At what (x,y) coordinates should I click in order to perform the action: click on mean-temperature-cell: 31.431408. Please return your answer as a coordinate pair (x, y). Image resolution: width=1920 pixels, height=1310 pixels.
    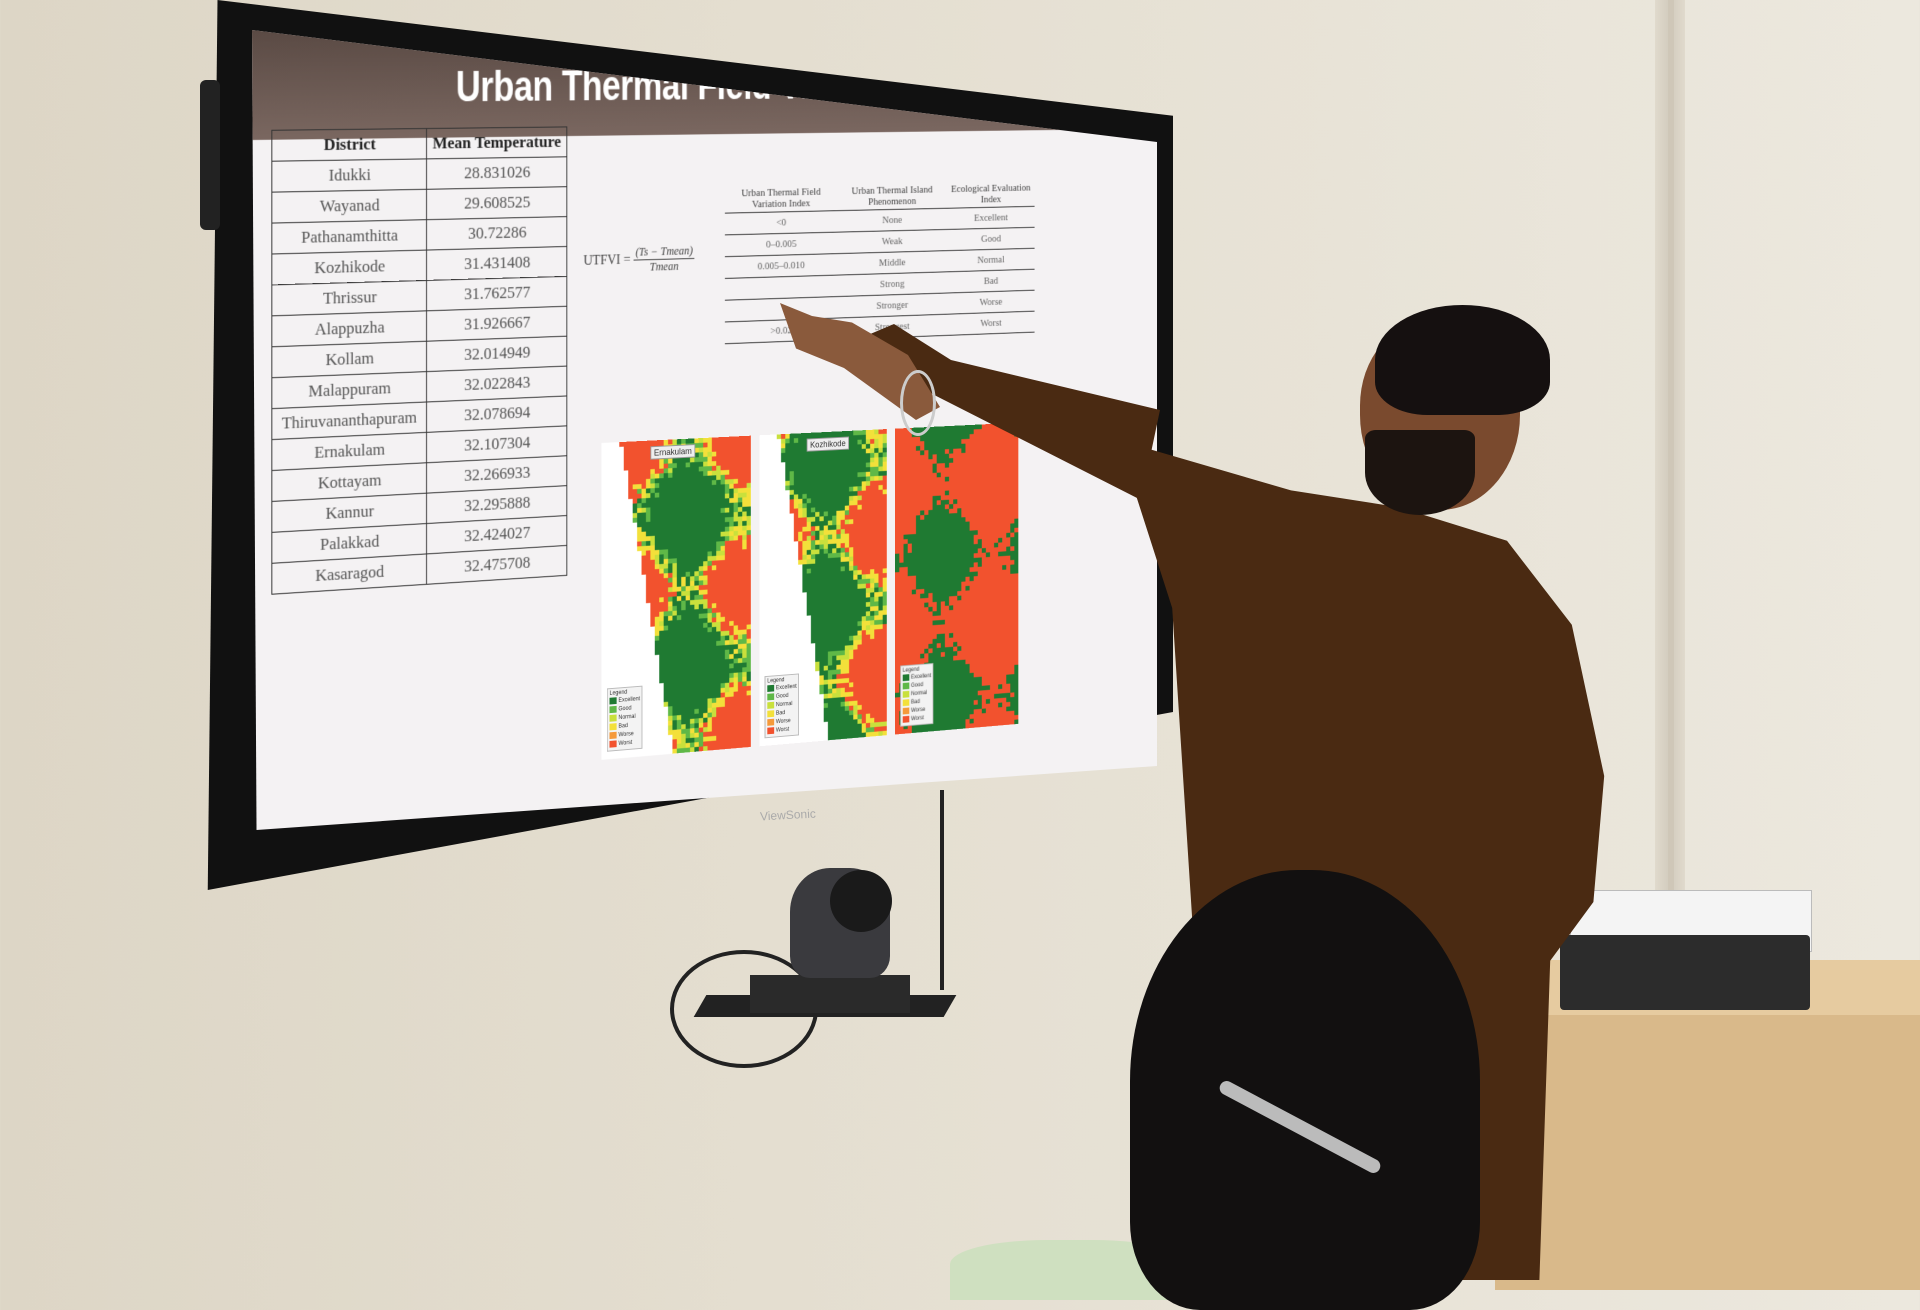
    Looking at the image, I should click on (496, 263).